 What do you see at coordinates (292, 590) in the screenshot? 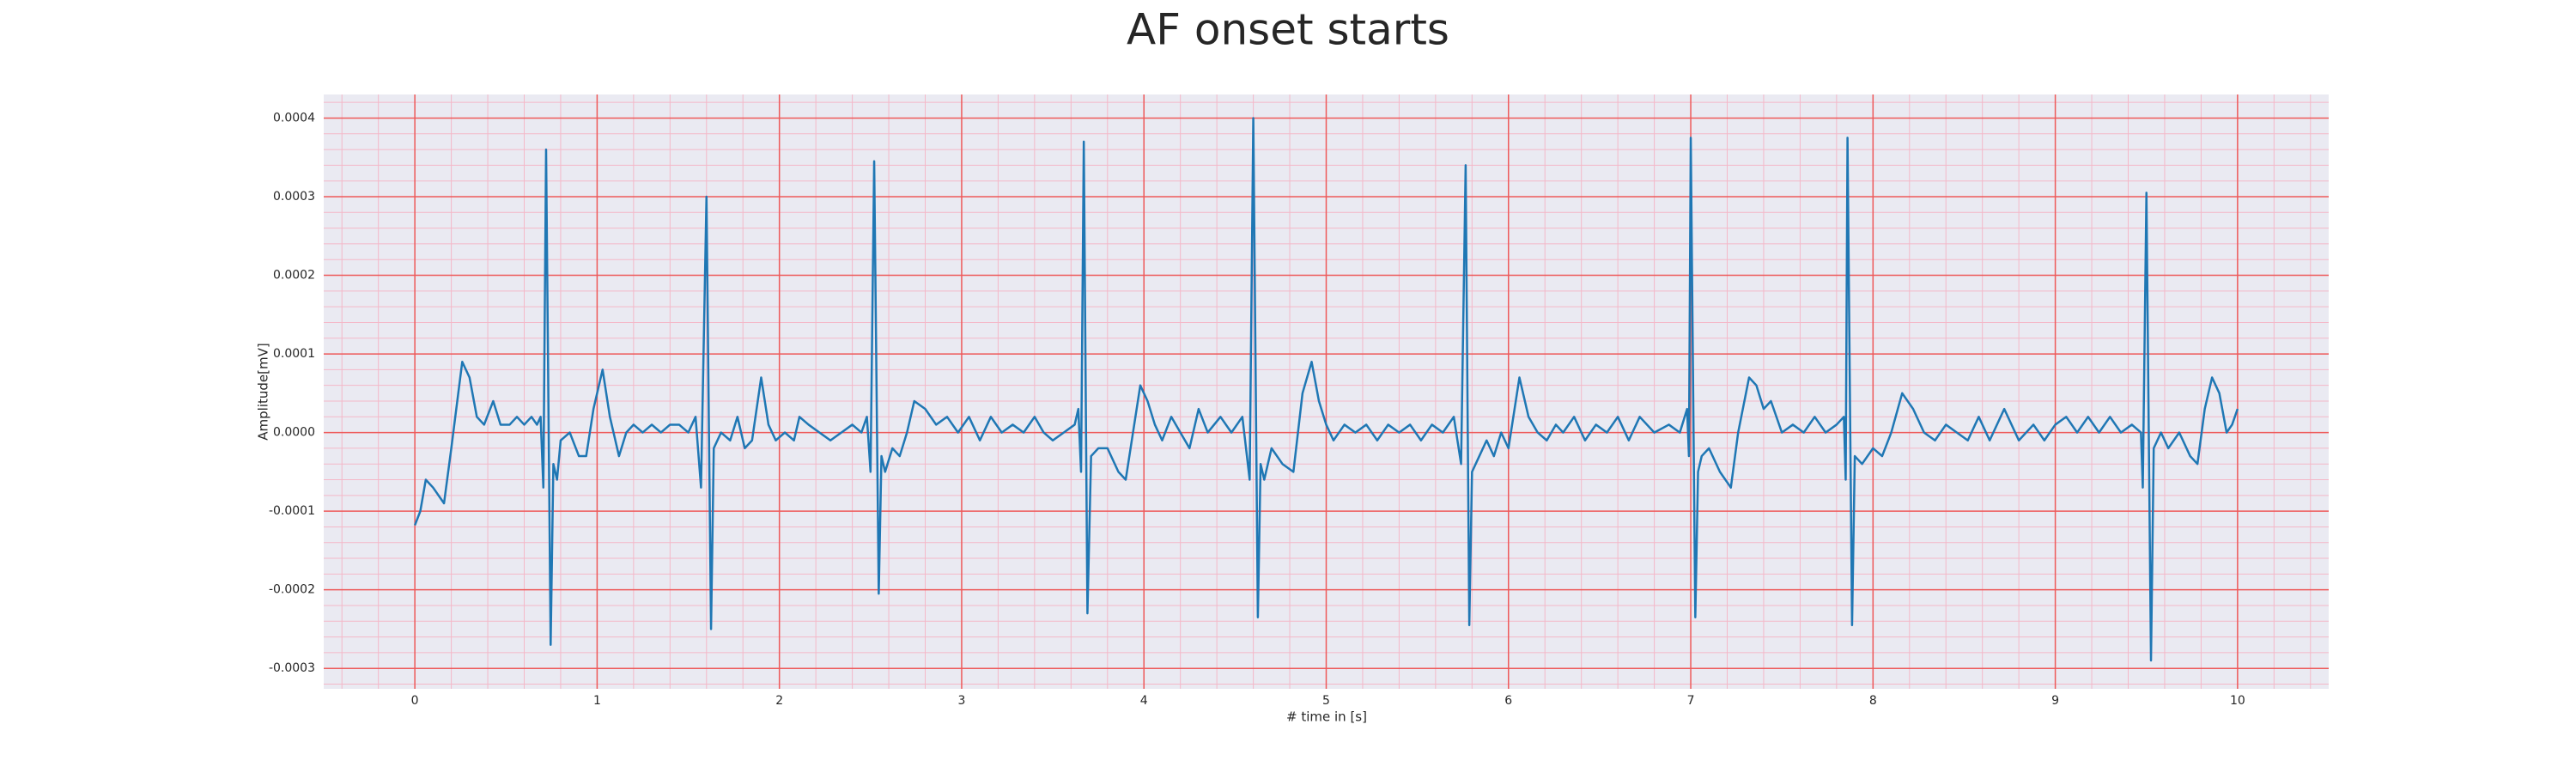
I see `y-tick-label: -0.0002` at bounding box center [292, 590].